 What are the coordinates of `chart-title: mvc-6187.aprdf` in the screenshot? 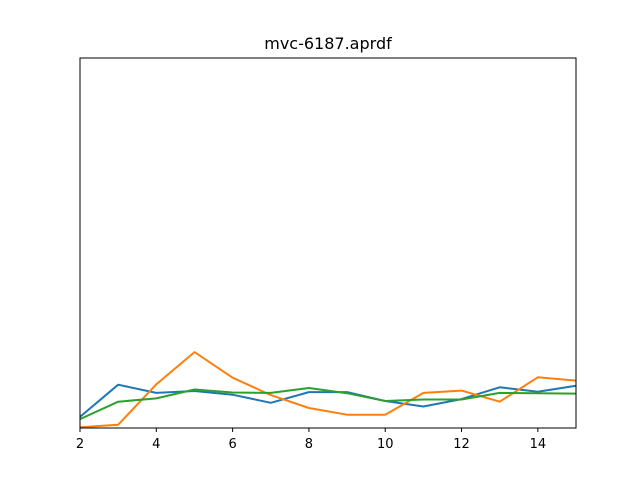 It's located at (328, 43).